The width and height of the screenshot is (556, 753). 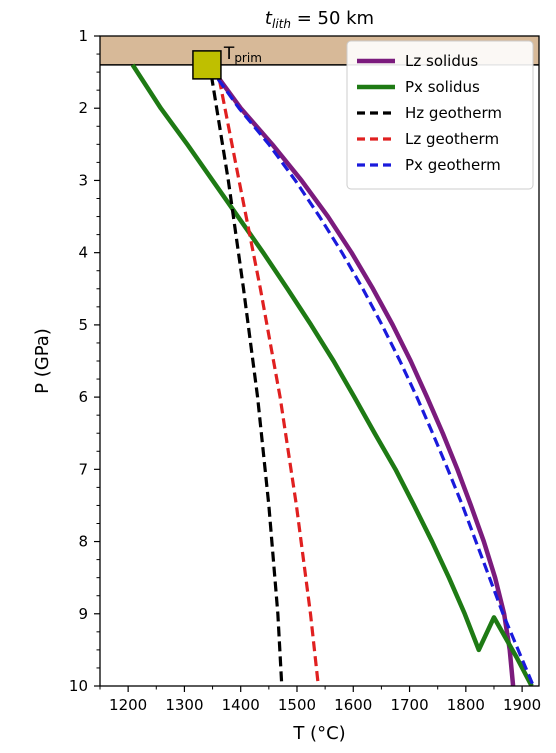 I want to click on x-tick-label: 1900, so click(x=522, y=705).